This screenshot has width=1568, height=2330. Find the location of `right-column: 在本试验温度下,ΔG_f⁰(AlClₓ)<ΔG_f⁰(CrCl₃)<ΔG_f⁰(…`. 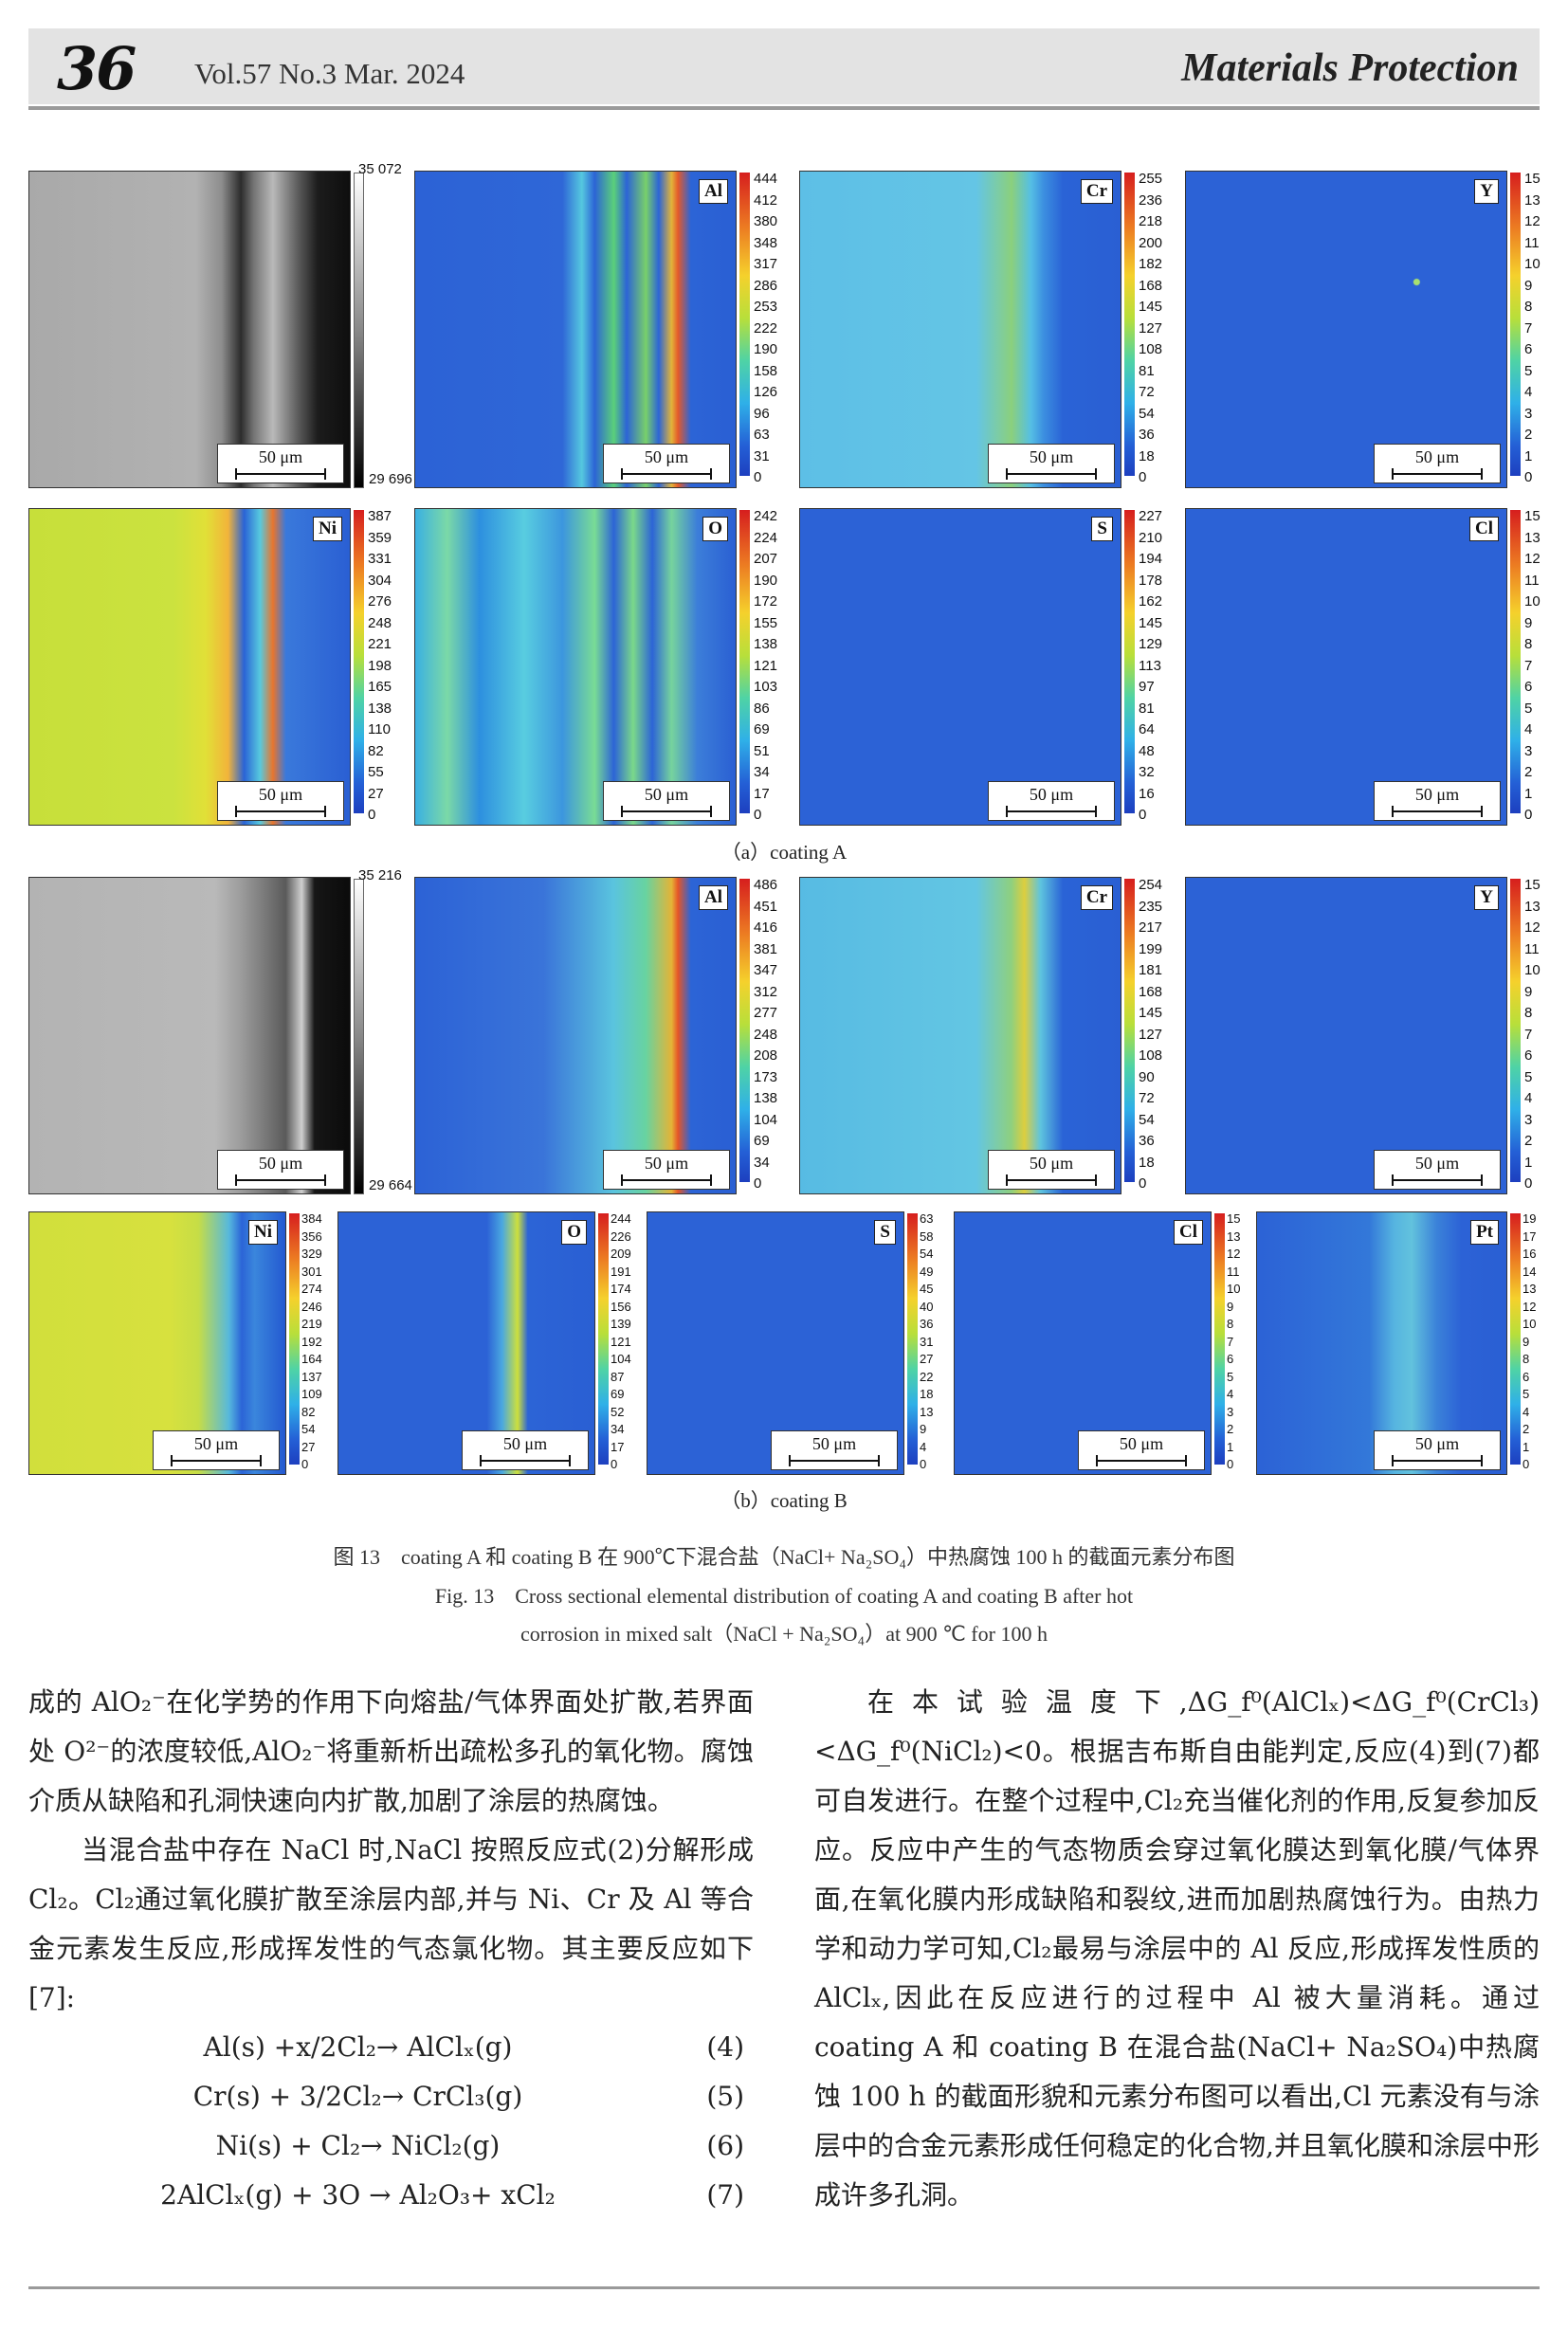

right-column: 在本试验温度下,ΔG_f⁰(AlClₓ)<ΔG_f⁰(CrCl₃)<ΔG_f⁰(… is located at coordinates (1177, 1949).